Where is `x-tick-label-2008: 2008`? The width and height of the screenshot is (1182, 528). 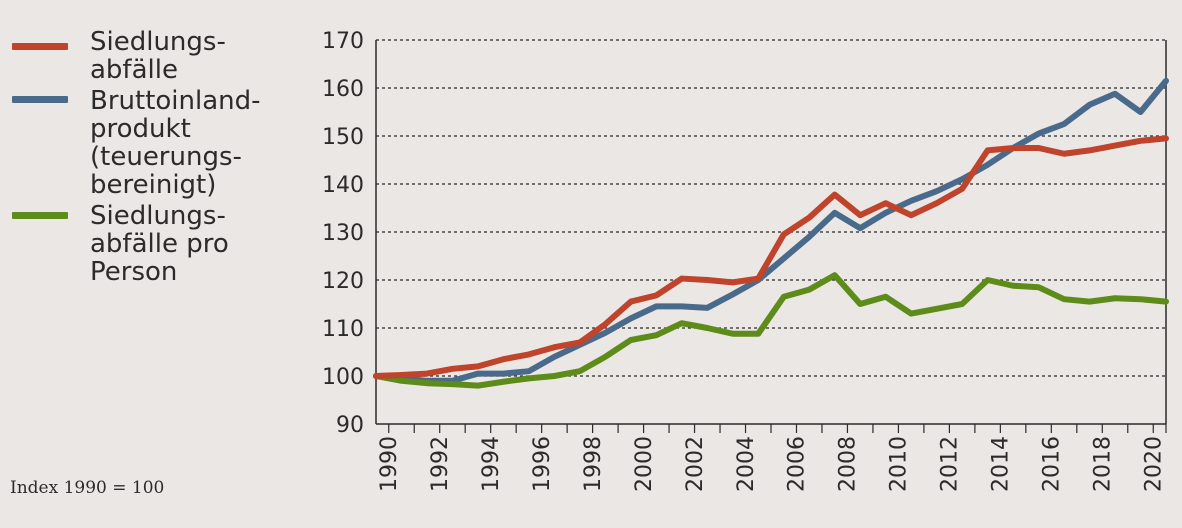 x-tick-label-2008: 2008 is located at coordinates (848, 464).